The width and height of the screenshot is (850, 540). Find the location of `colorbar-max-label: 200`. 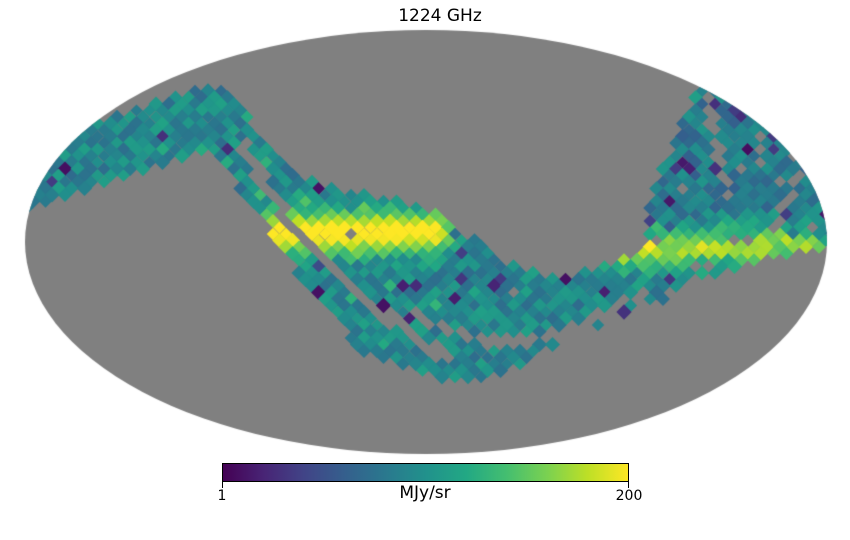

colorbar-max-label: 200 is located at coordinates (629, 496).